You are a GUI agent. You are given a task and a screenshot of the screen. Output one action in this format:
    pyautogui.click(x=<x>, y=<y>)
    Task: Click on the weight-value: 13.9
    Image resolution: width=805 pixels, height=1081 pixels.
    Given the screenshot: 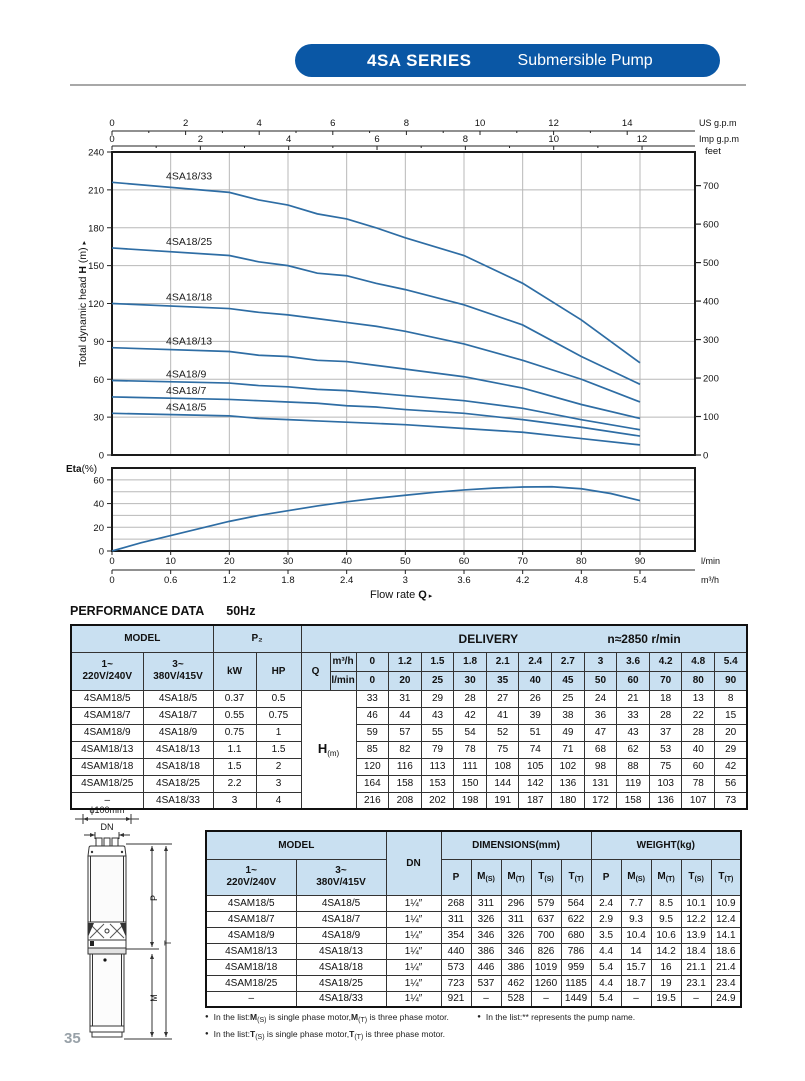 What is the action you would take?
    pyautogui.click(x=696, y=935)
    